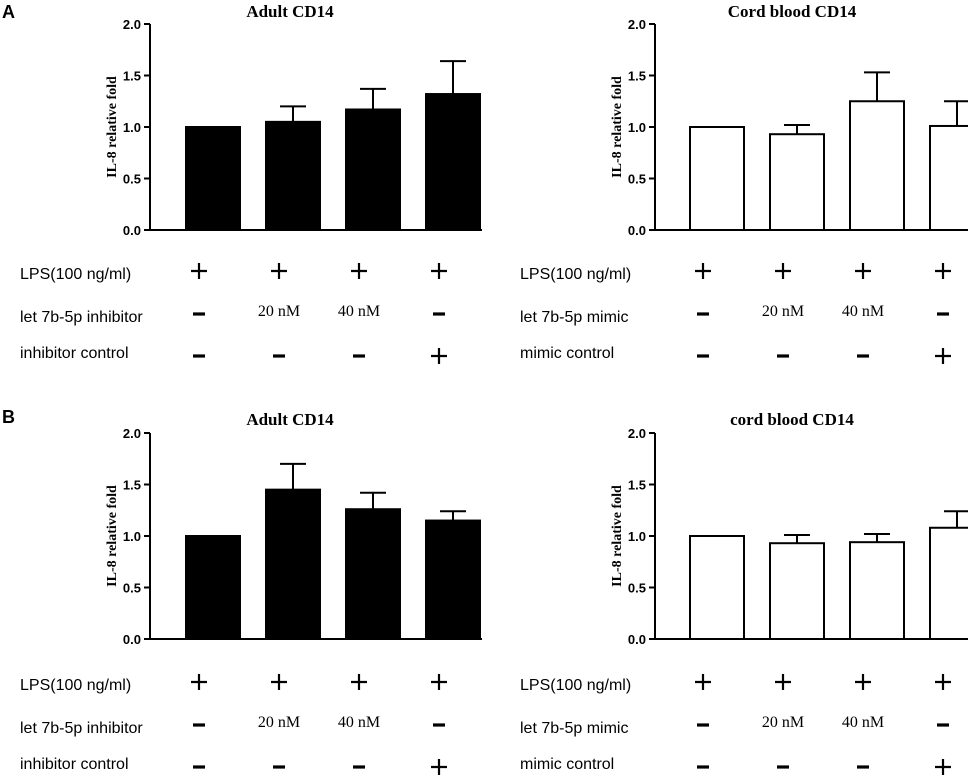 The width and height of the screenshot is (968, 777). What do you see at coordinates (792, 11) in the screenshot?
I see `chart-title: Cord blood CD14` at bounding box center [792, 11].